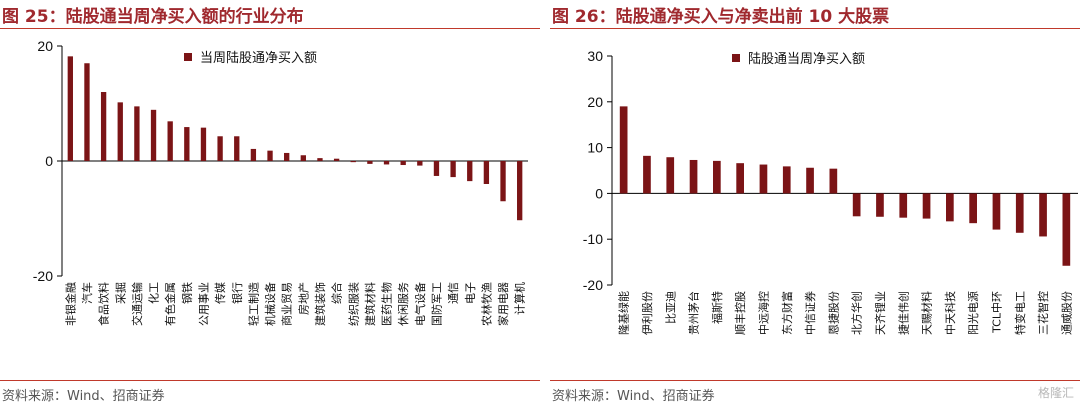 The width and height of the screenshot is (1080, 407). Describe the element at coordinates (1020, 313) in the screenshot. I see `x-category-label: 特变电工` at that location.